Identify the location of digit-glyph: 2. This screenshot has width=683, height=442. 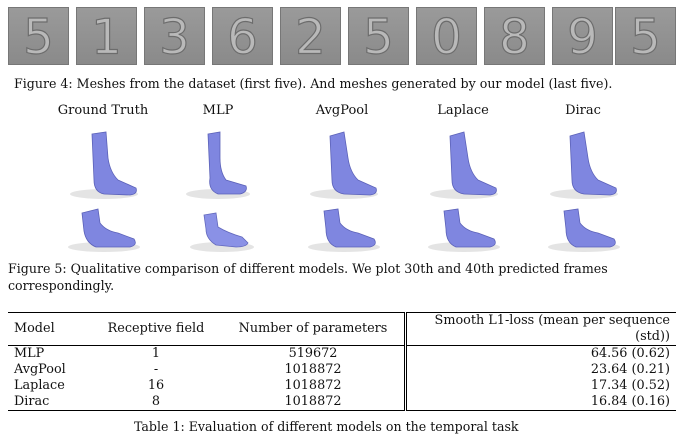
(310, 36).